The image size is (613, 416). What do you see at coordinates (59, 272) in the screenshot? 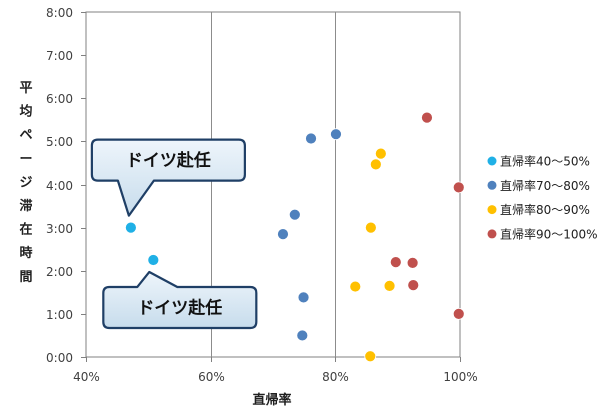
I see `y-tick-label: 2:00` at bounding box center [59, 272].